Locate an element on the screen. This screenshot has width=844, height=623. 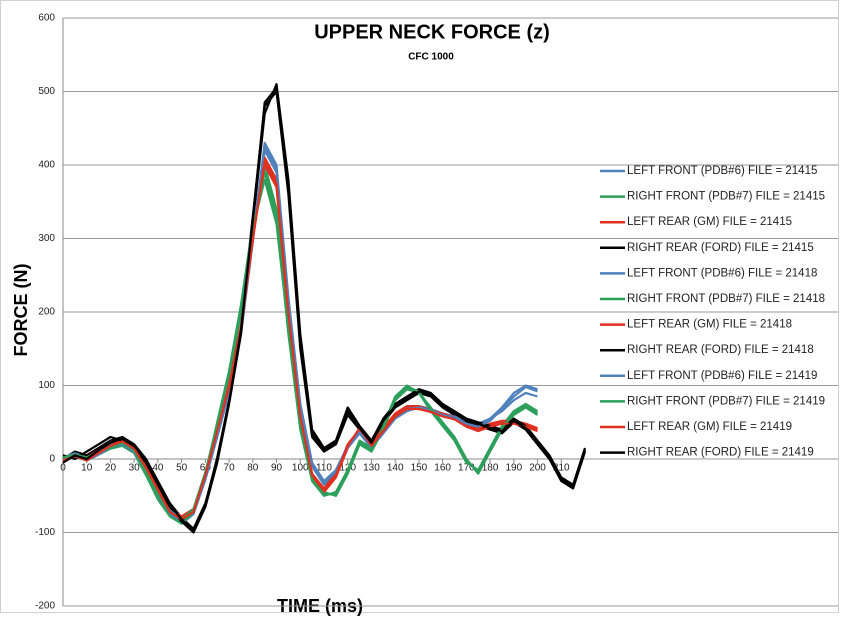
x-tick-label: 40 is located at coordinates (158, 468).